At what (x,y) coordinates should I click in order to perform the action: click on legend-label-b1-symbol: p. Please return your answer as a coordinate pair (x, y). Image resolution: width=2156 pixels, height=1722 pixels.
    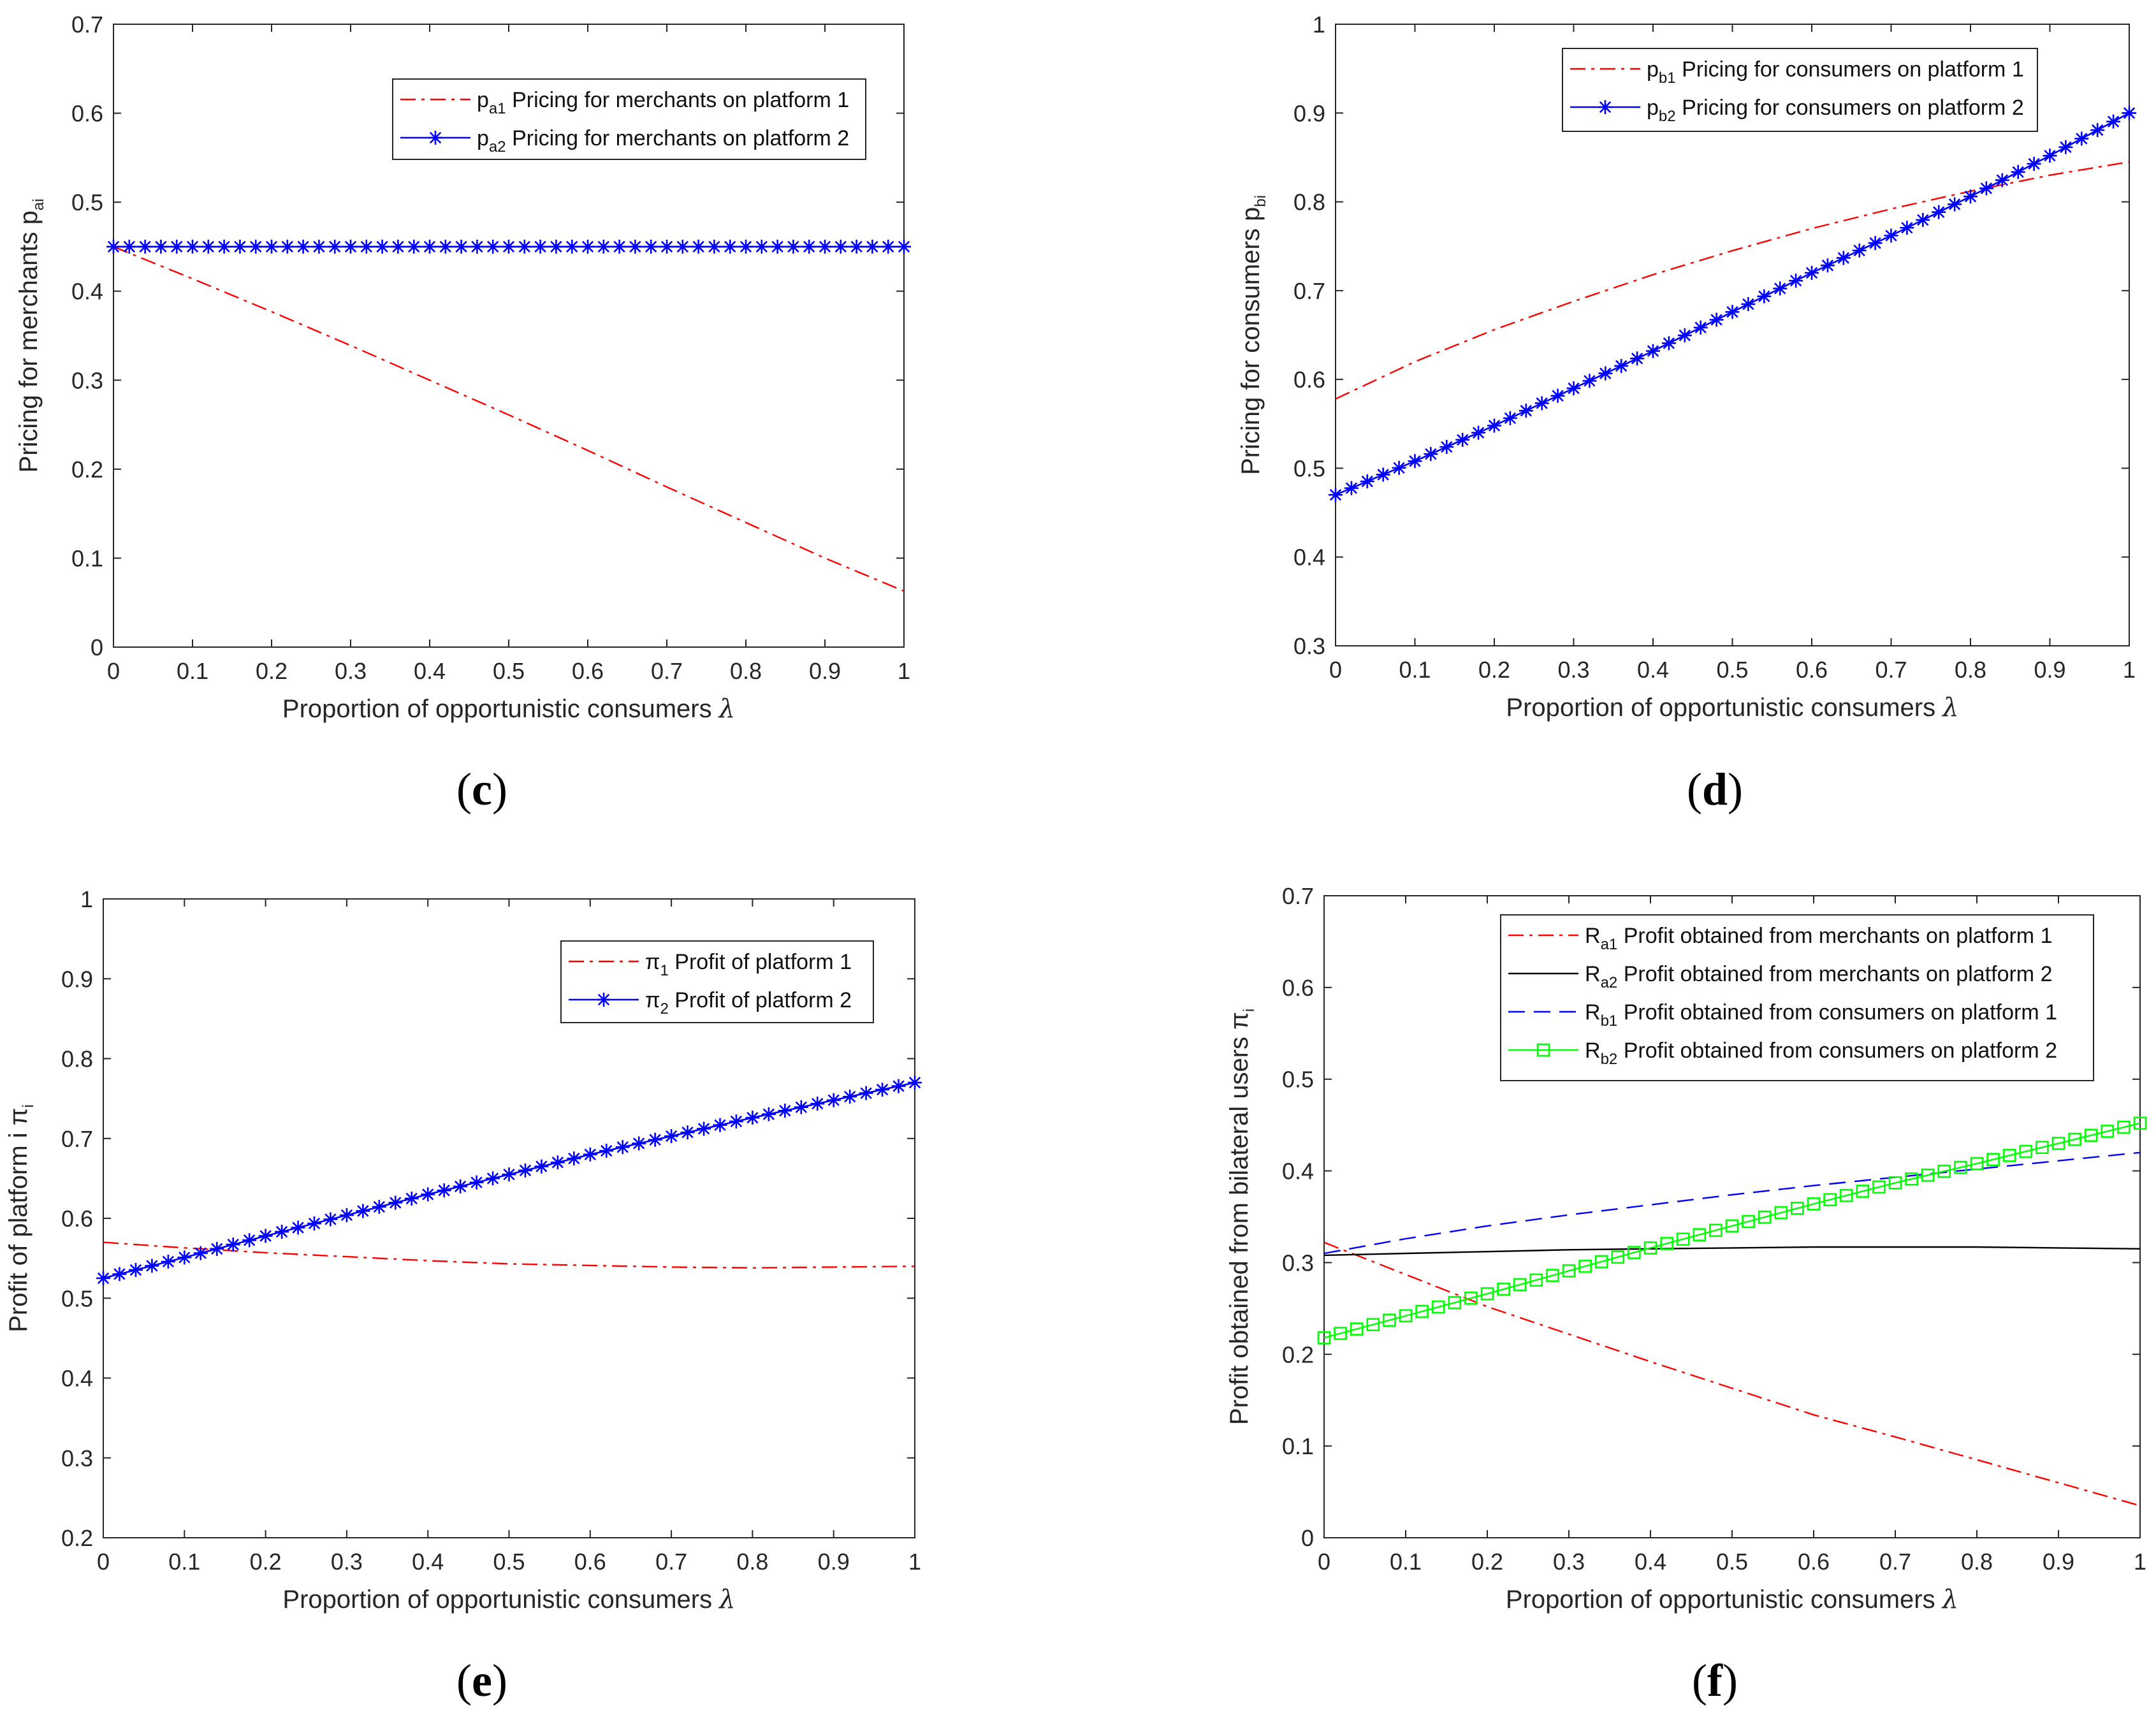
    Looking at the image, I should click on (1653, 70).